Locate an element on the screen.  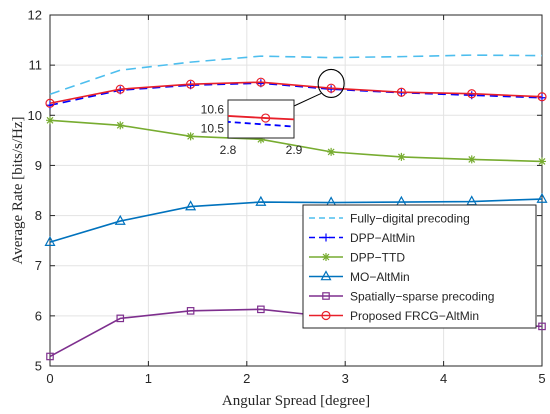
legend-entry: Fully−digital precoding is located at coordinates (389, 219).